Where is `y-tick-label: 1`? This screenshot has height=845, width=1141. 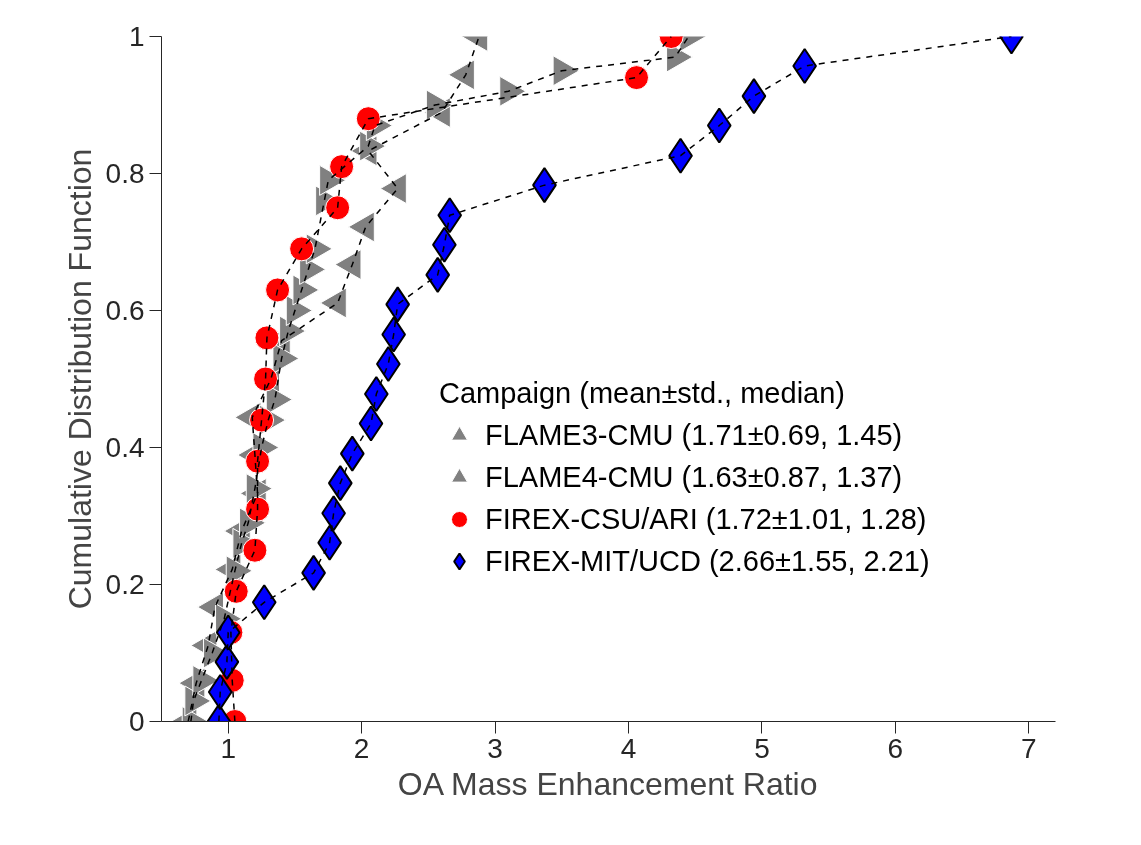 y-tick-label: 1 is located at coordinates (136, 36).